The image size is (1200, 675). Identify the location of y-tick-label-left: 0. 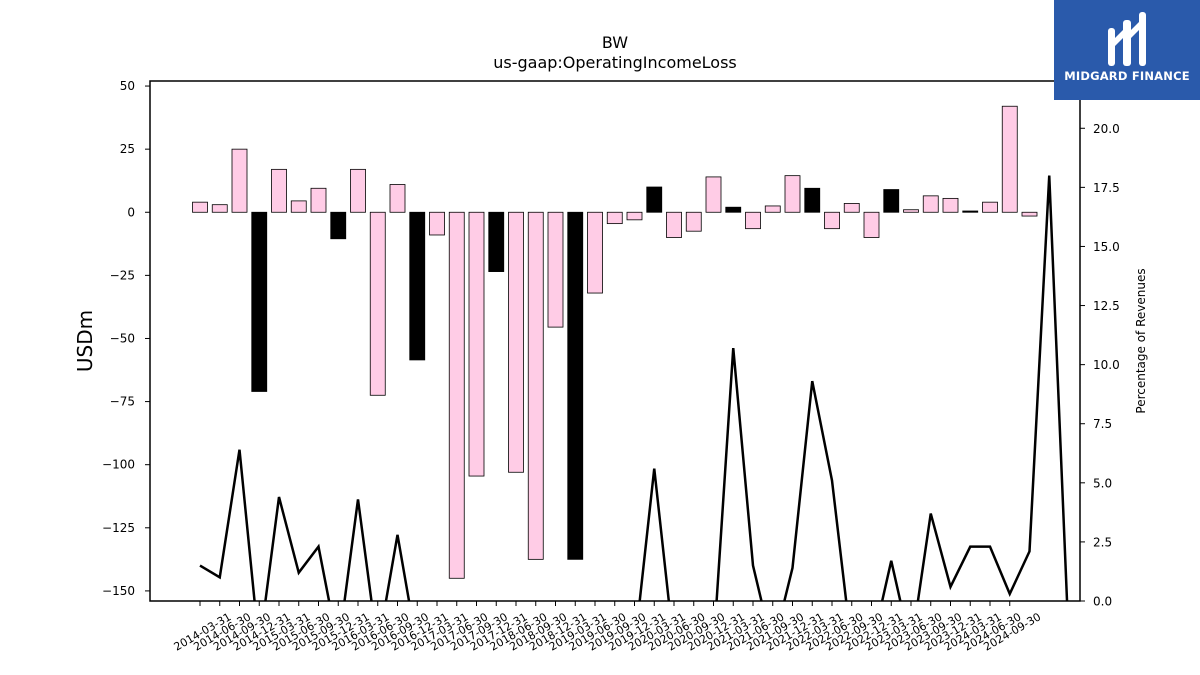
(131, 212).